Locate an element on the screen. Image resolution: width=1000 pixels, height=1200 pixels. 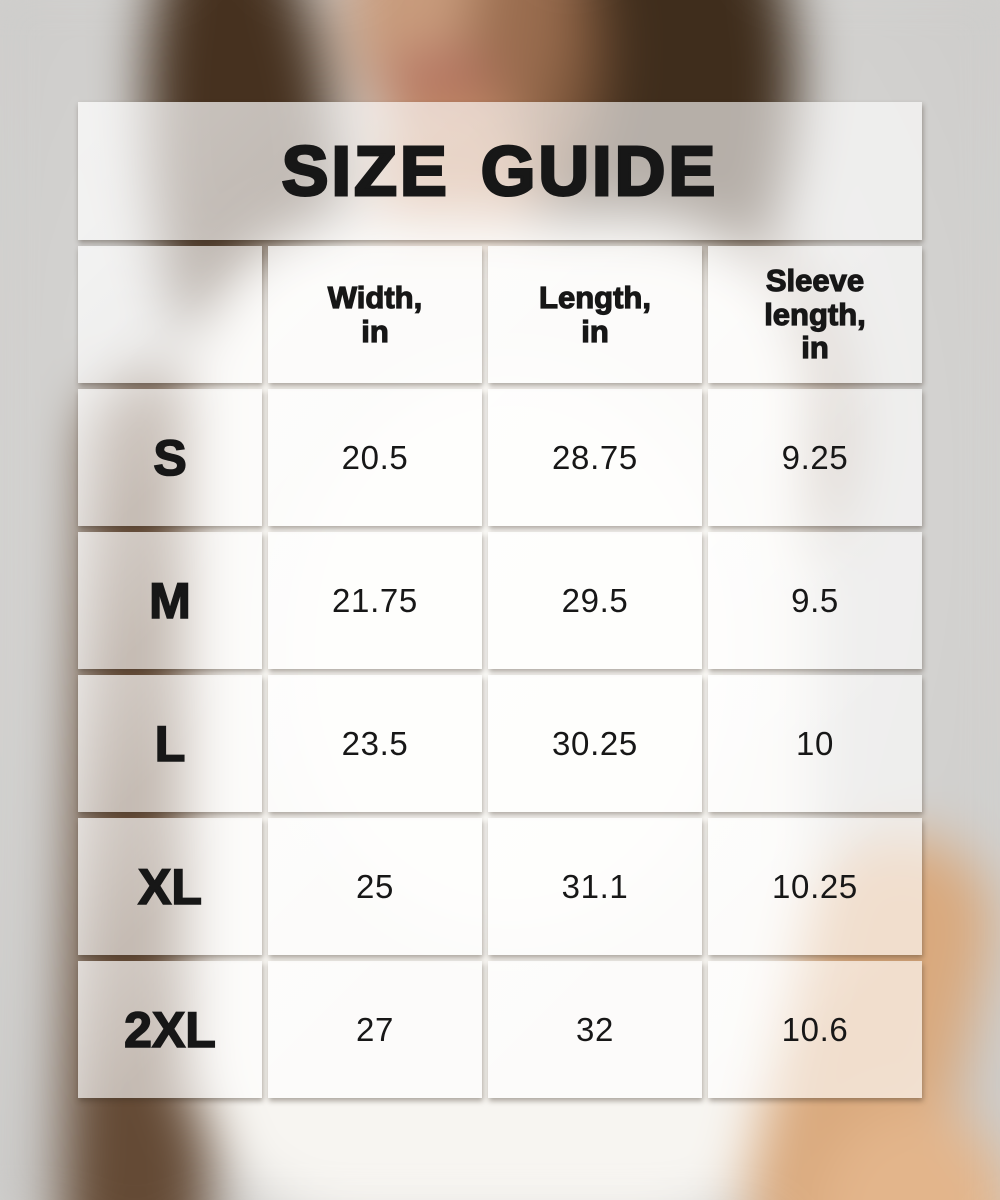
value-sleeve-m: 9.5 is located at coordinates (815, 600).